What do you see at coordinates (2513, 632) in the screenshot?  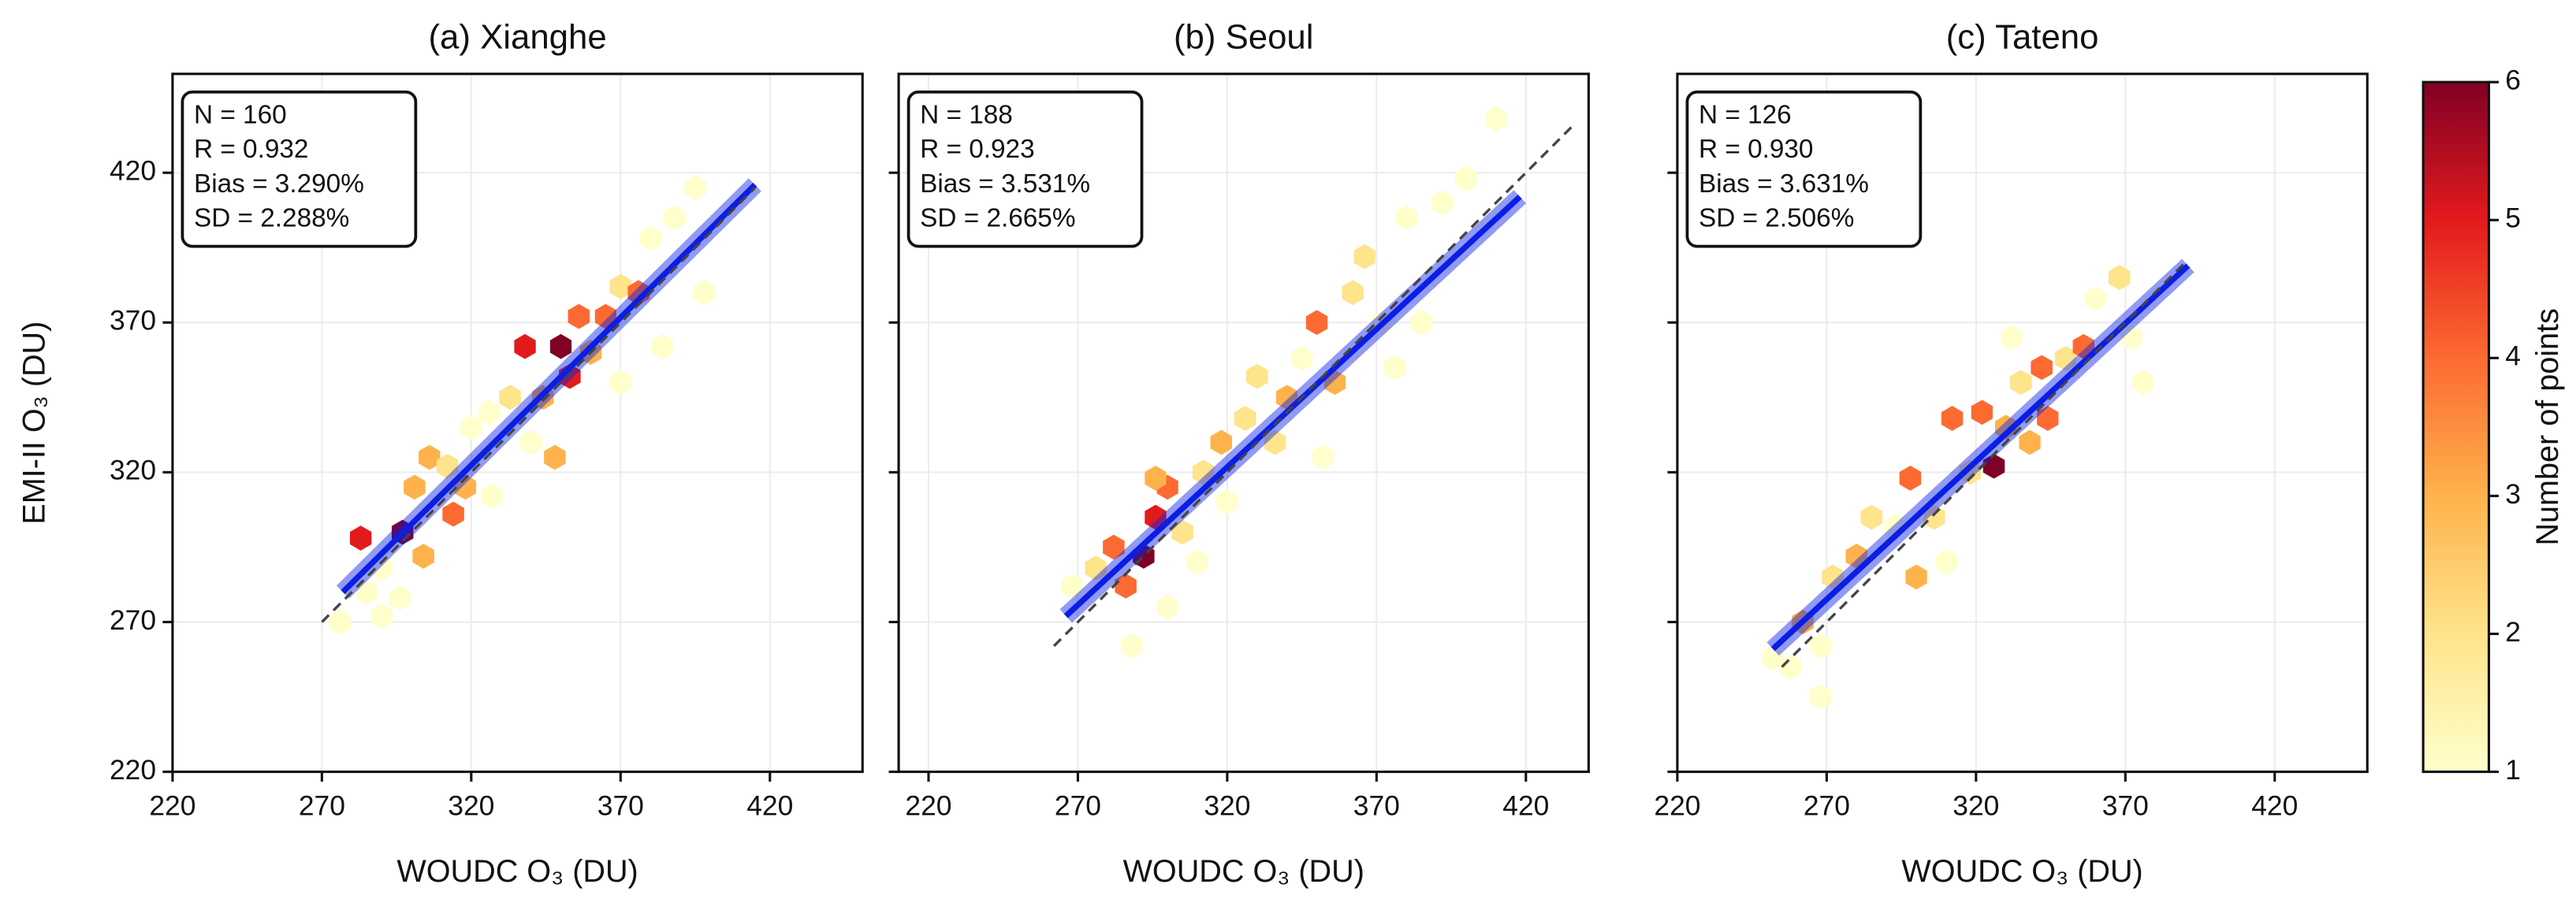 I see `colorbar-tick-label: 2` at bounding box center [2513, 632].